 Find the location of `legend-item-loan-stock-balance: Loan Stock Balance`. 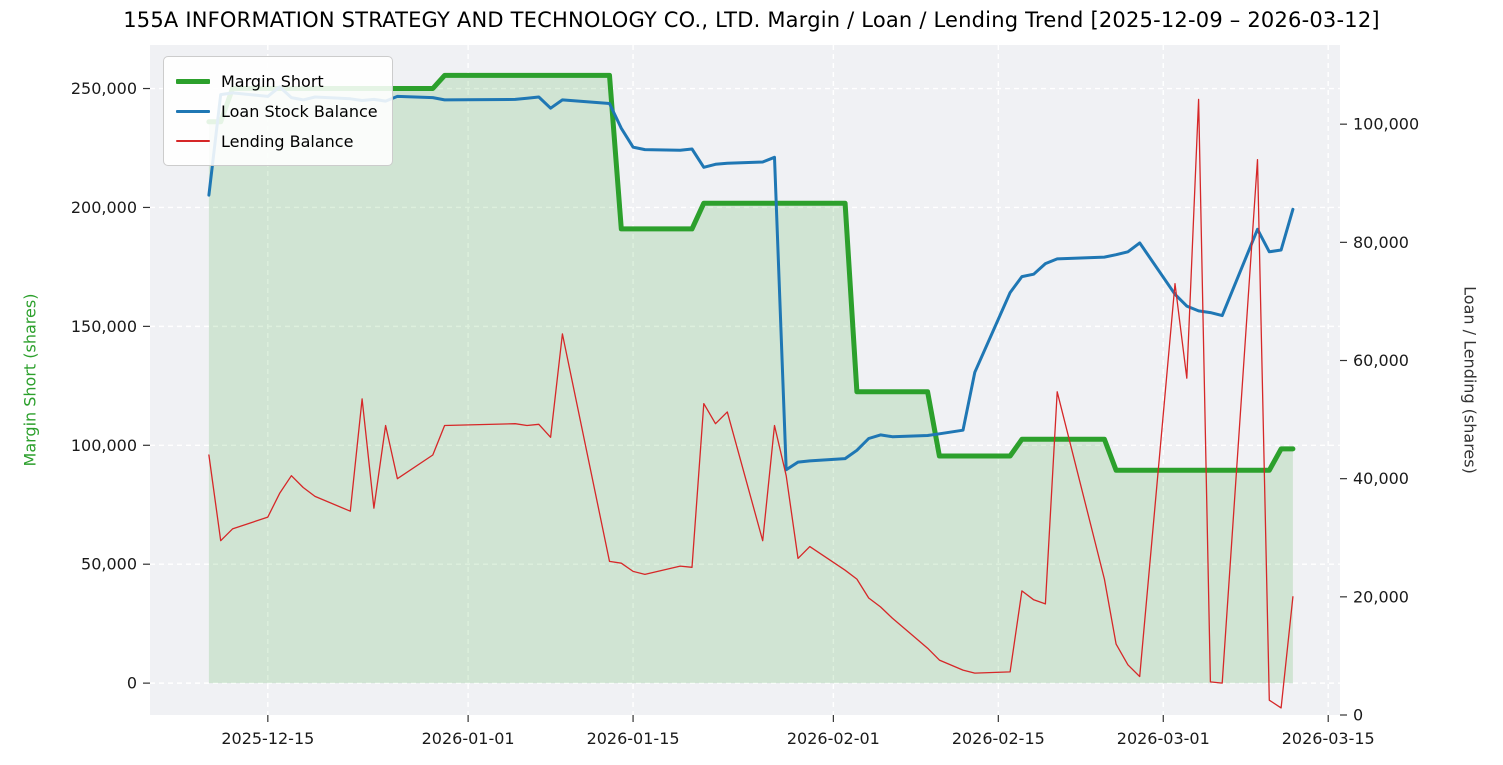

legend-item-loan-stock-balance: Loan Stock Balance is located at coordinates (277, 111).